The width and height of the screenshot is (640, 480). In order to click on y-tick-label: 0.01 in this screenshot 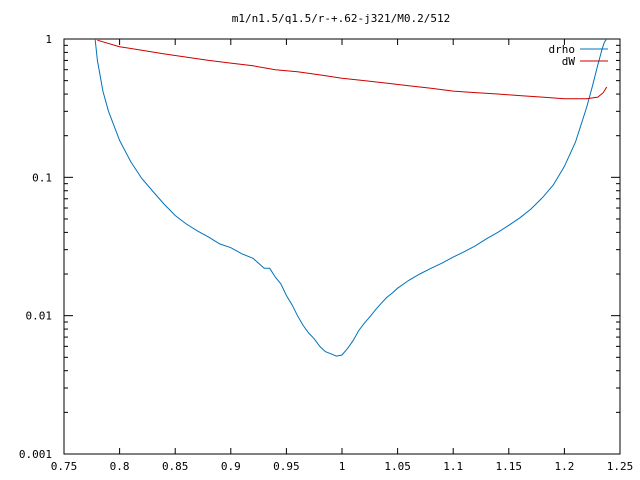, I will do `click(39, 316)`.